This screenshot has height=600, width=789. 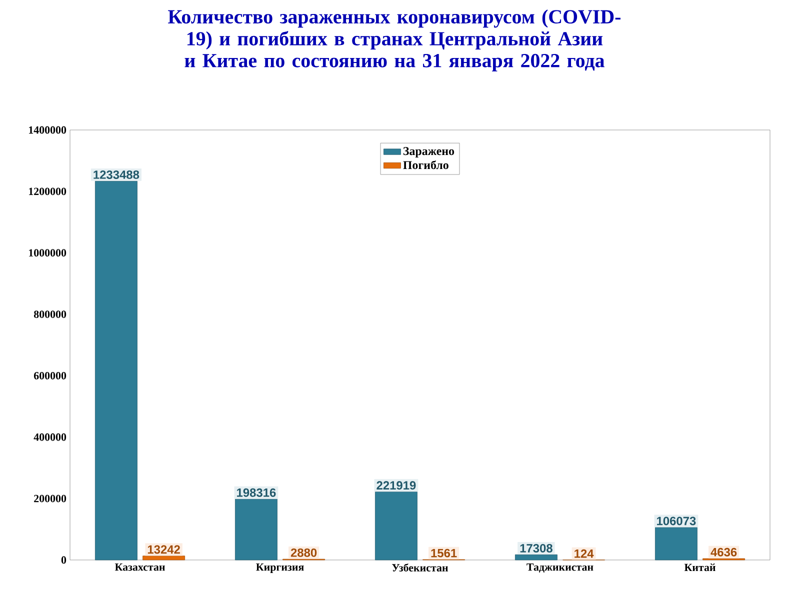 What do you see at coordinates (164, 549) in the screenshot?
I see `data-label: 13242` at bounding box center [164, 549].